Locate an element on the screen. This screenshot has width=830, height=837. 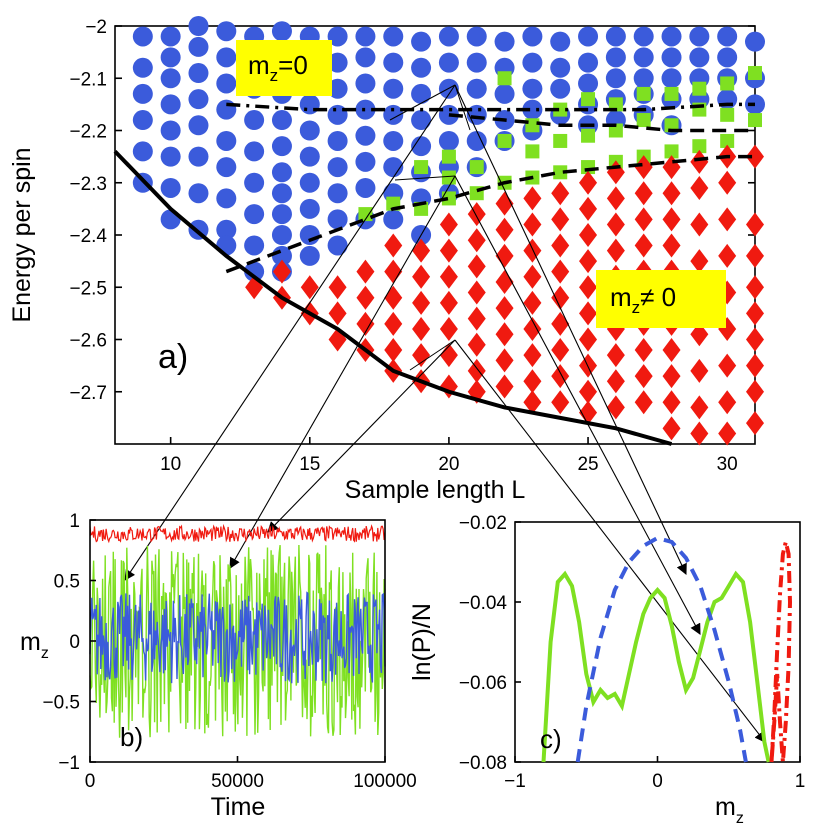
x-tick-label: 10 is located at coordinates (170, 464).